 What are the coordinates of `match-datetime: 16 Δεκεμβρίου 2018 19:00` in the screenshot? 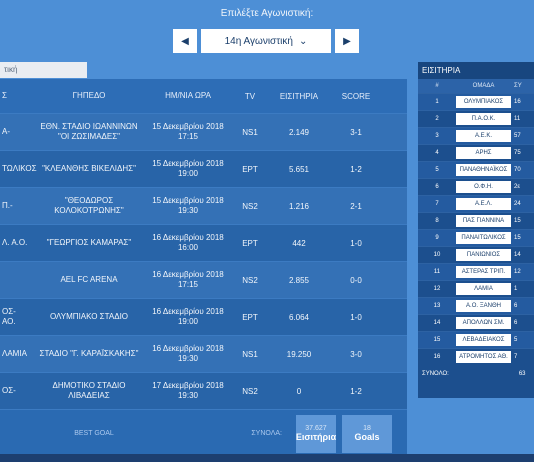 It's located at (188, 317).